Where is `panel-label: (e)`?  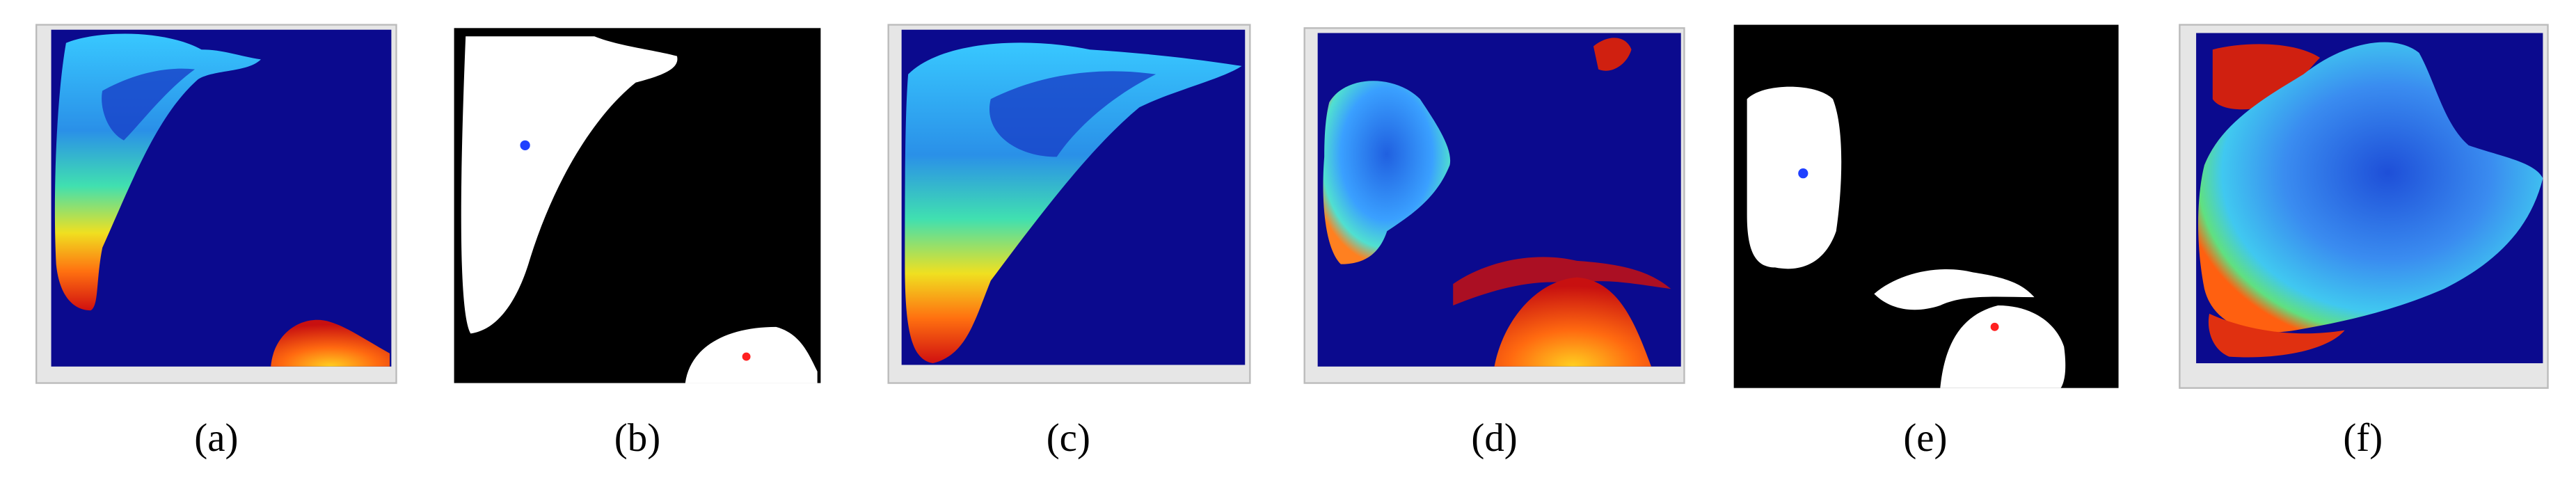
panel-label: (e) is located at coordinates (1925, 438).